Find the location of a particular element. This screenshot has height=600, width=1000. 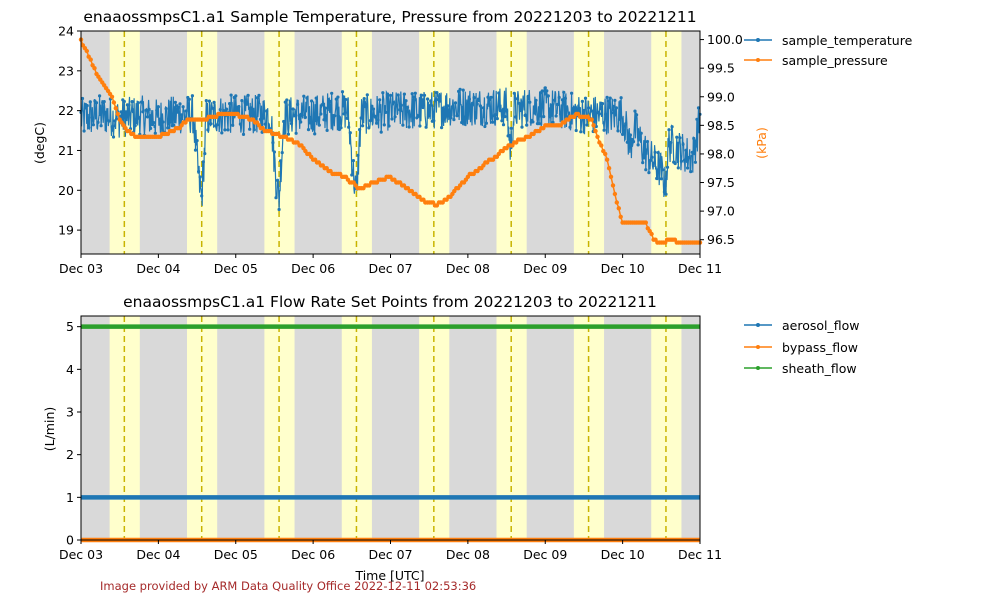

y-tick-label: 2 is located at coordinates (70, 454).